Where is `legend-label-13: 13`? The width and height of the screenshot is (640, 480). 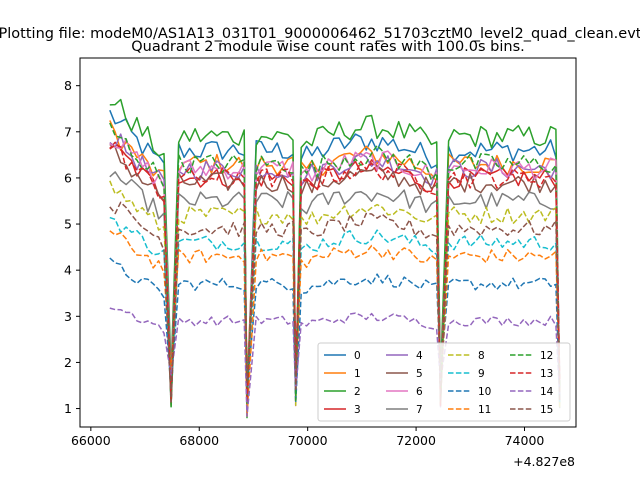 legend-label-13: 13 is located at coordinates (546, 374).